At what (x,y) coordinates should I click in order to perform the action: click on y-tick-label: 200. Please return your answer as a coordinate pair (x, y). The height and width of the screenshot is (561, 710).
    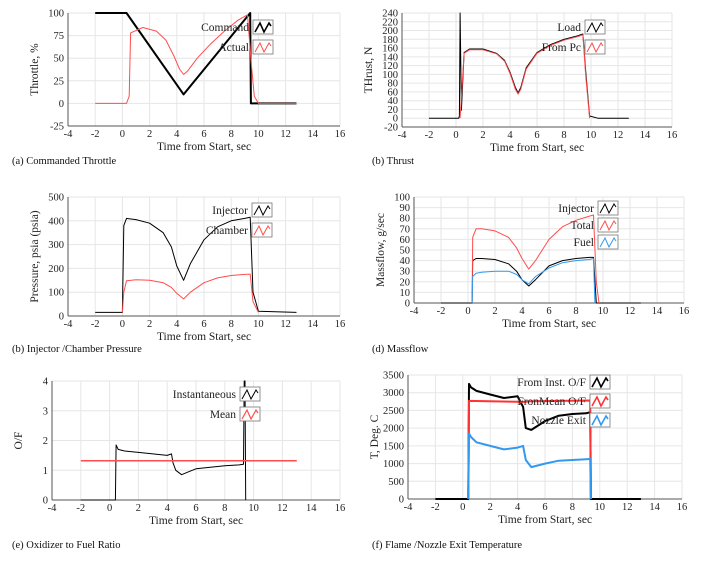
    Looking at the image, I should click on (390, 31).